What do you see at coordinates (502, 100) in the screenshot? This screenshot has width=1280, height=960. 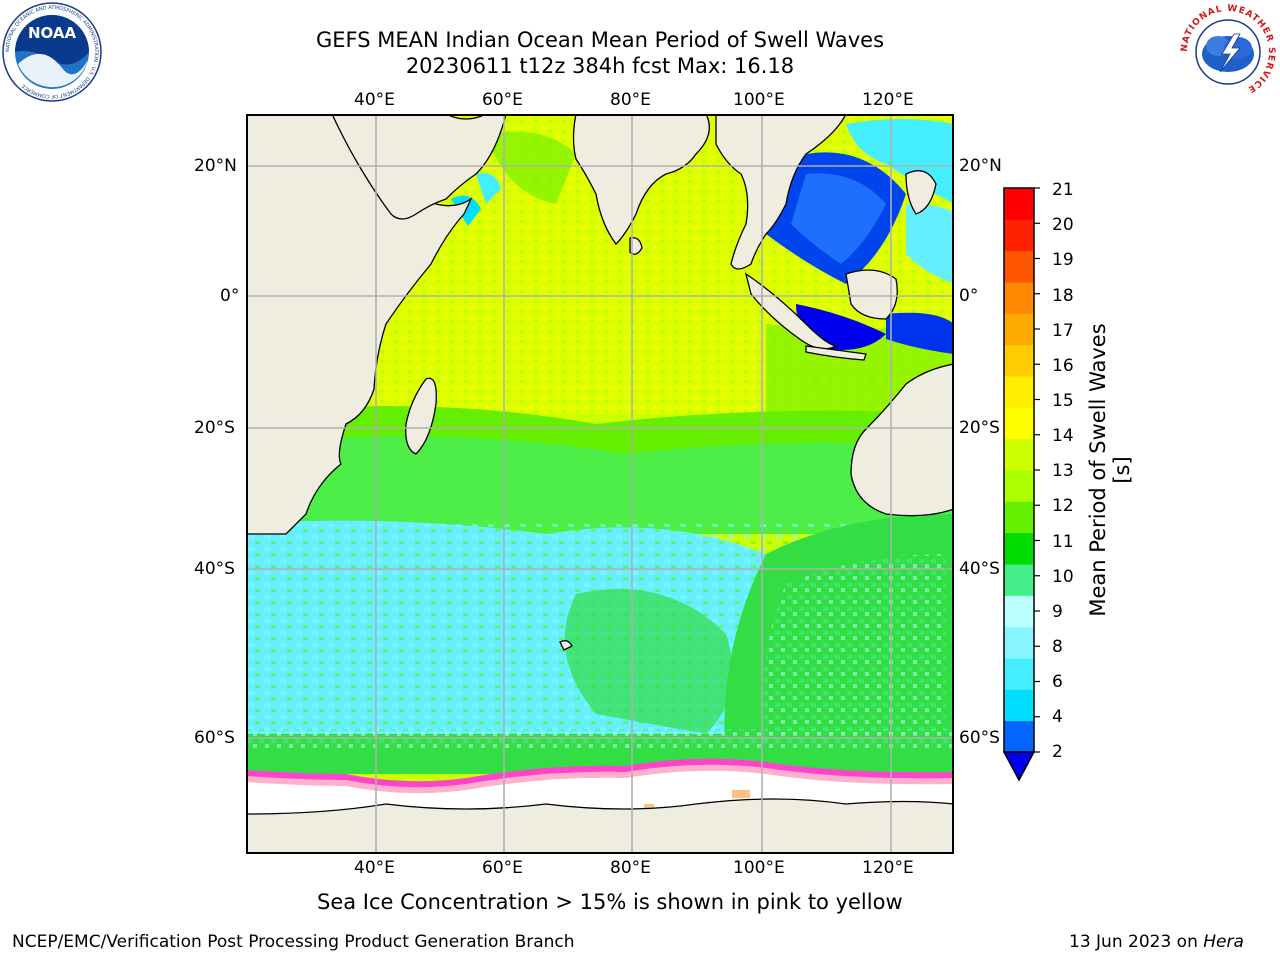 I see `lon-tick-top-60e: 60°E` at bounding box center [502, 100].